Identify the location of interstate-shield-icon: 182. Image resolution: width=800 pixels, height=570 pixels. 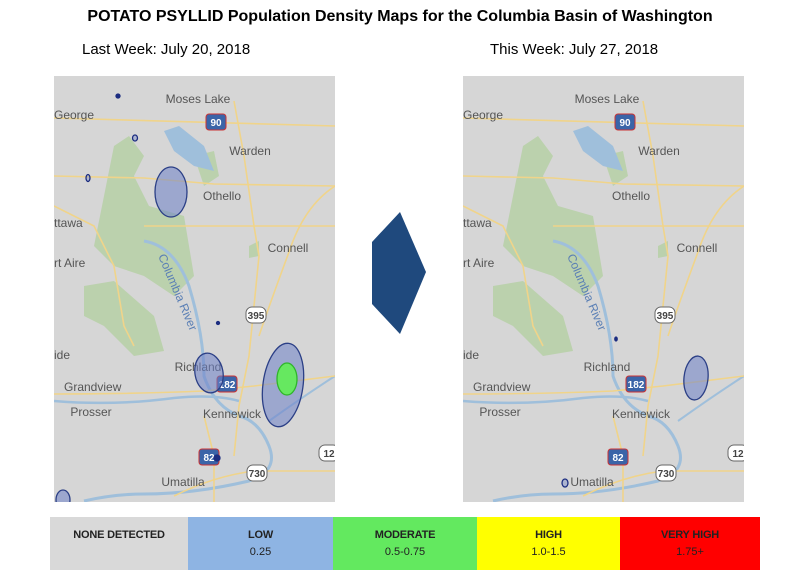
(636, 384).